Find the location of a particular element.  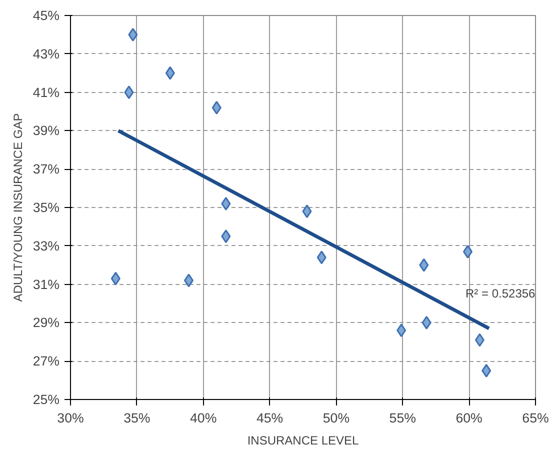

x-tick-label: 40% is located at coordinates (203, 418).